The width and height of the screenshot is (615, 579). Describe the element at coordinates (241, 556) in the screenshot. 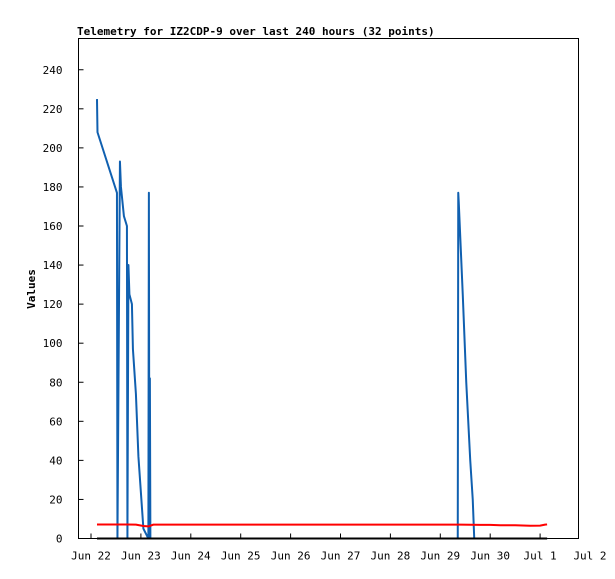

I see `x-tick-label: Jun 25` at that location.